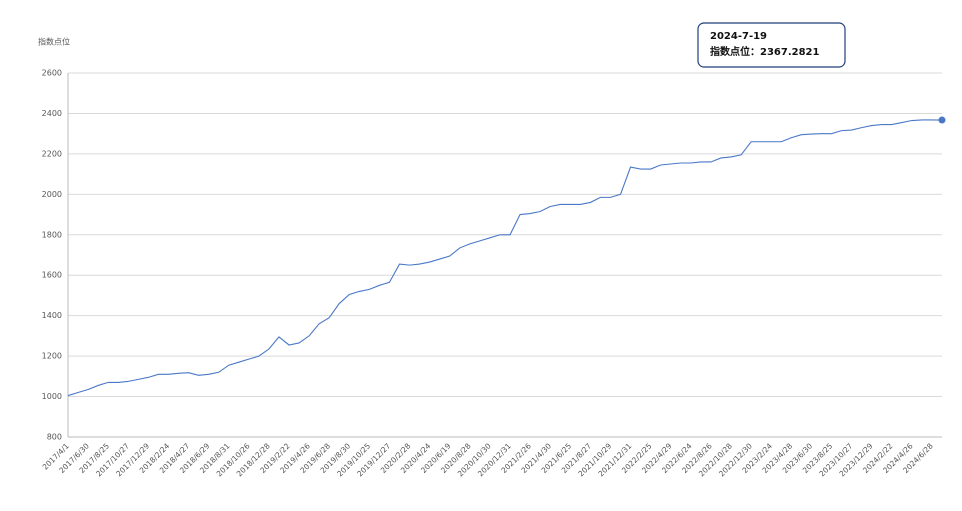  What do you see at coordinates (54, 42) in the screenshot?
I see `y-axis-label: 指数点位` at bounding box center [54, 42].